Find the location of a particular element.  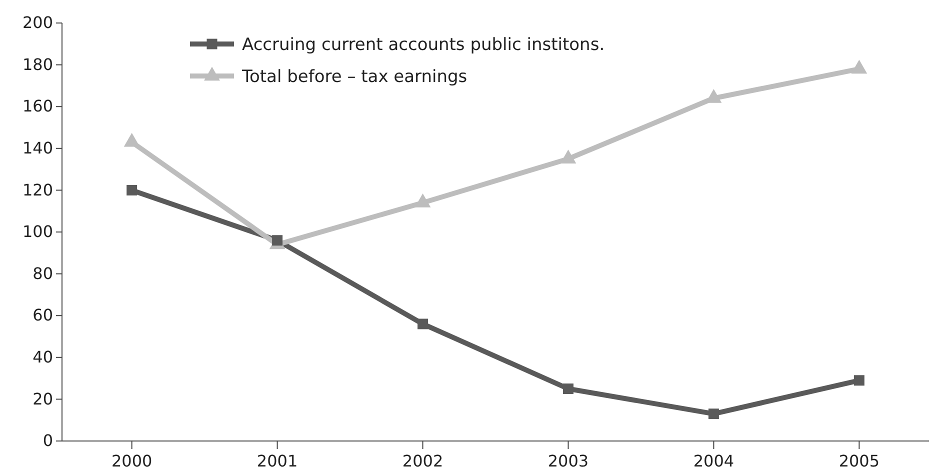

legend-label: Total before – tax earnings is located at coordinates (354, 76).